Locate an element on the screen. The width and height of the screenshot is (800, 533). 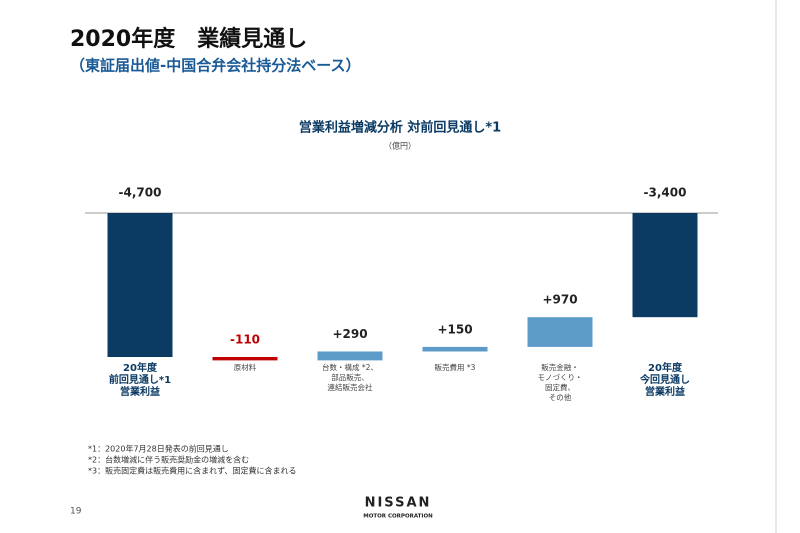
x-tick-label-line: 固定費、 is located at coordinates (560, 387).